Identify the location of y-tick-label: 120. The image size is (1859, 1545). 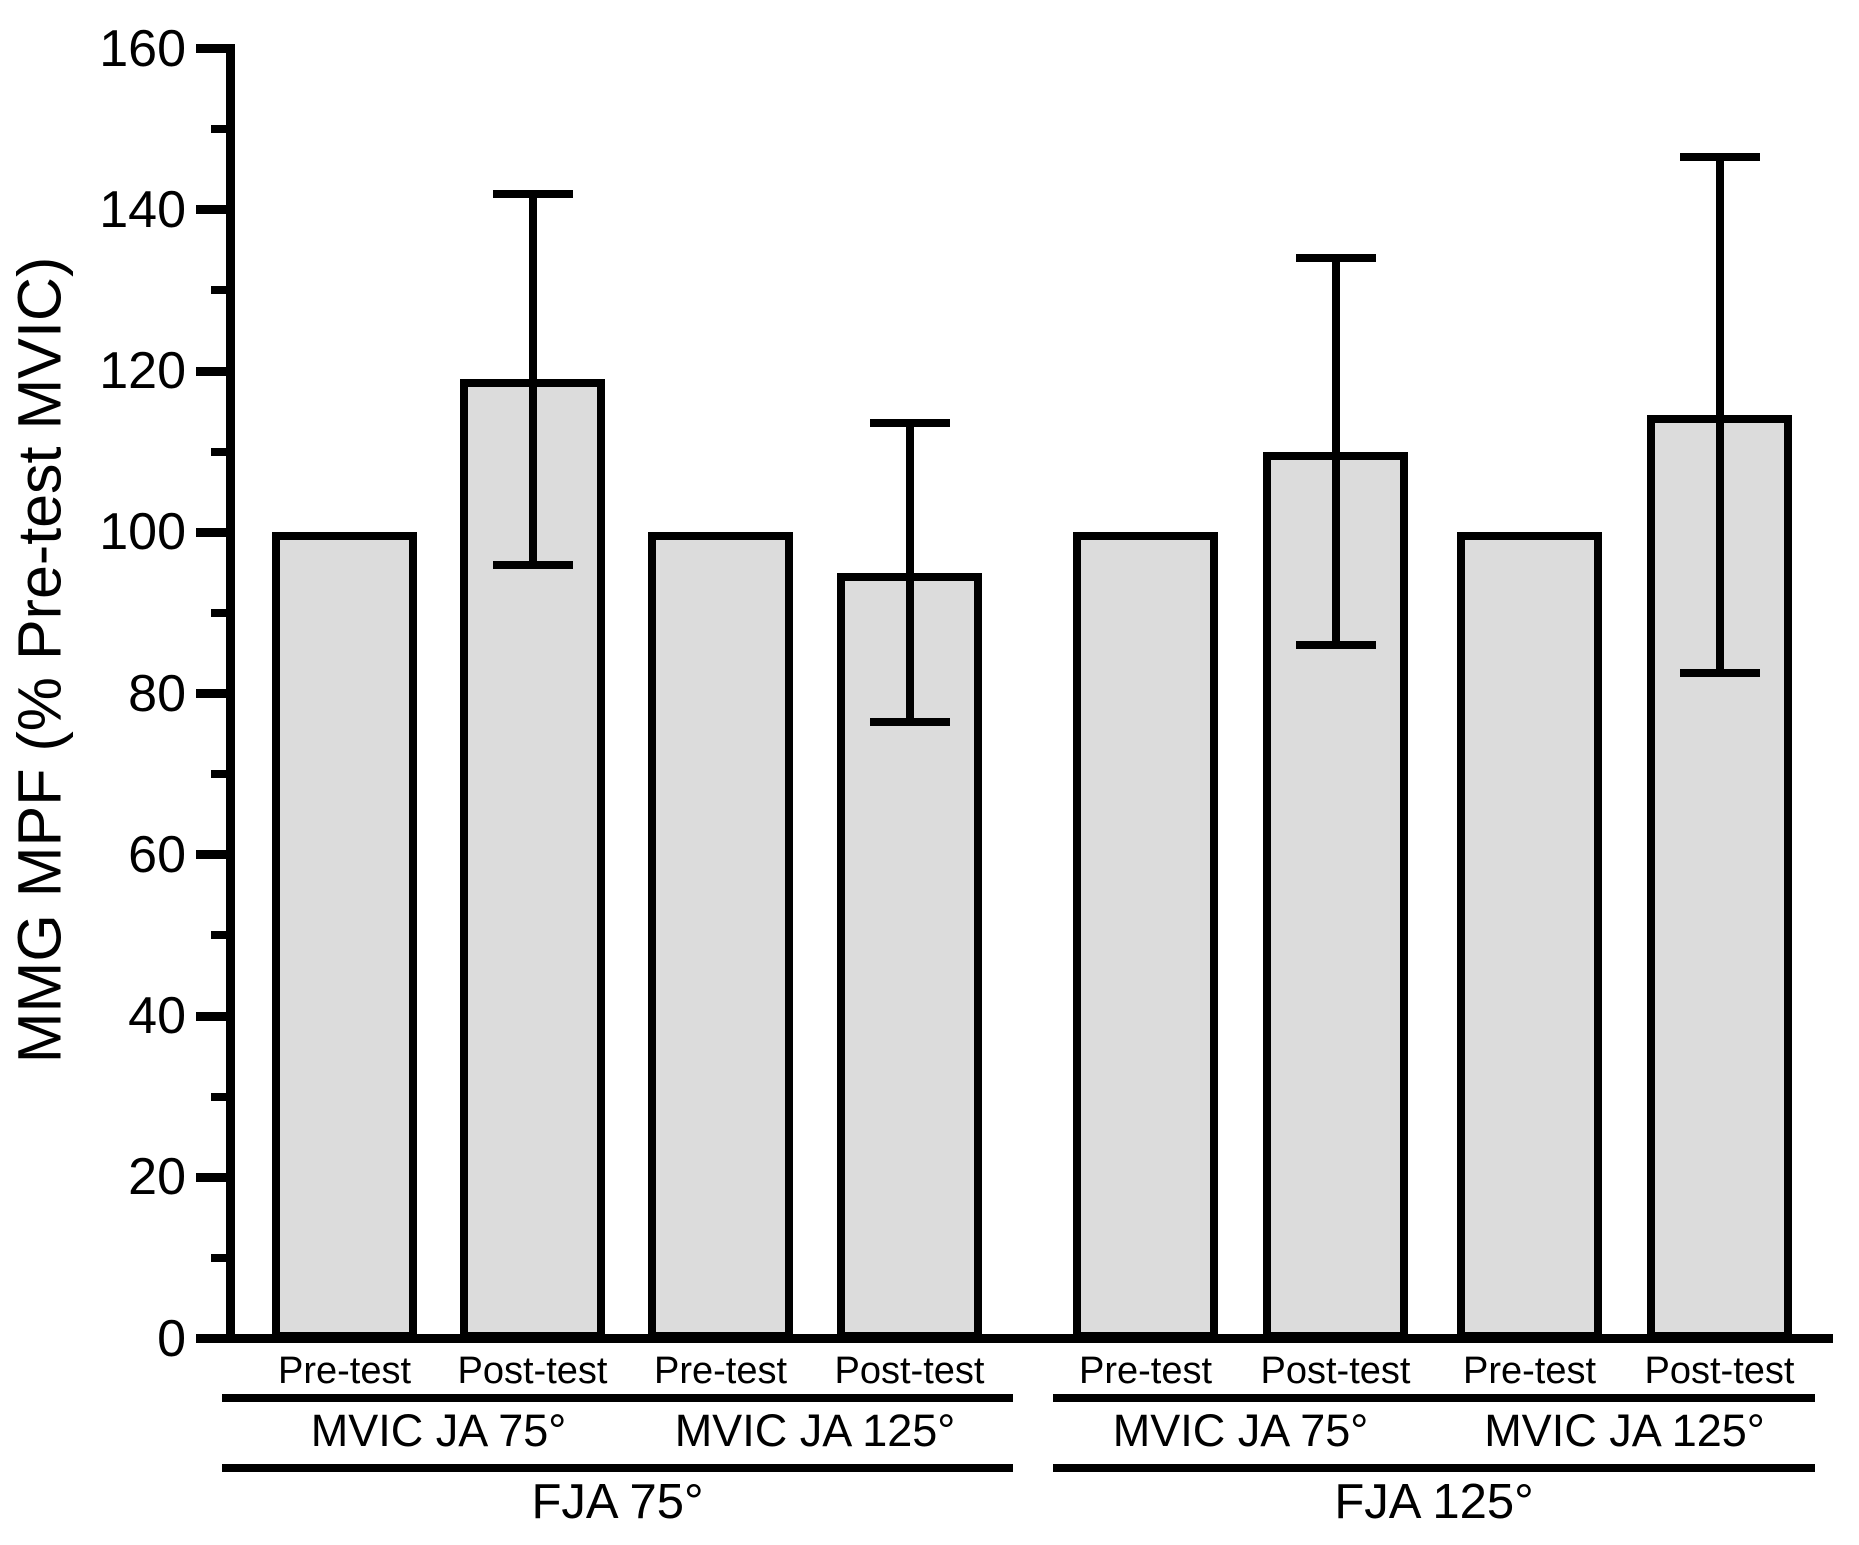
(142, 371).